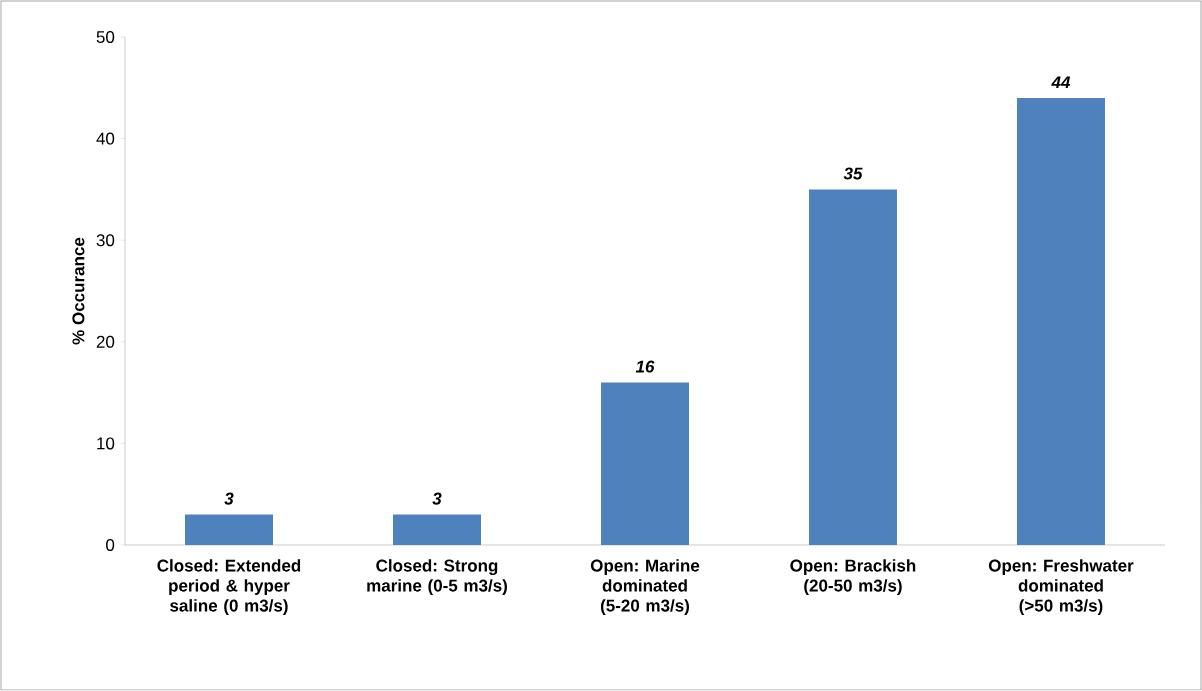 The height and width of the screenshot is (691, 1202). Describe the element at coordinates (110, 545) in the screenshot. I see `y-tick-label: 0` at that location.